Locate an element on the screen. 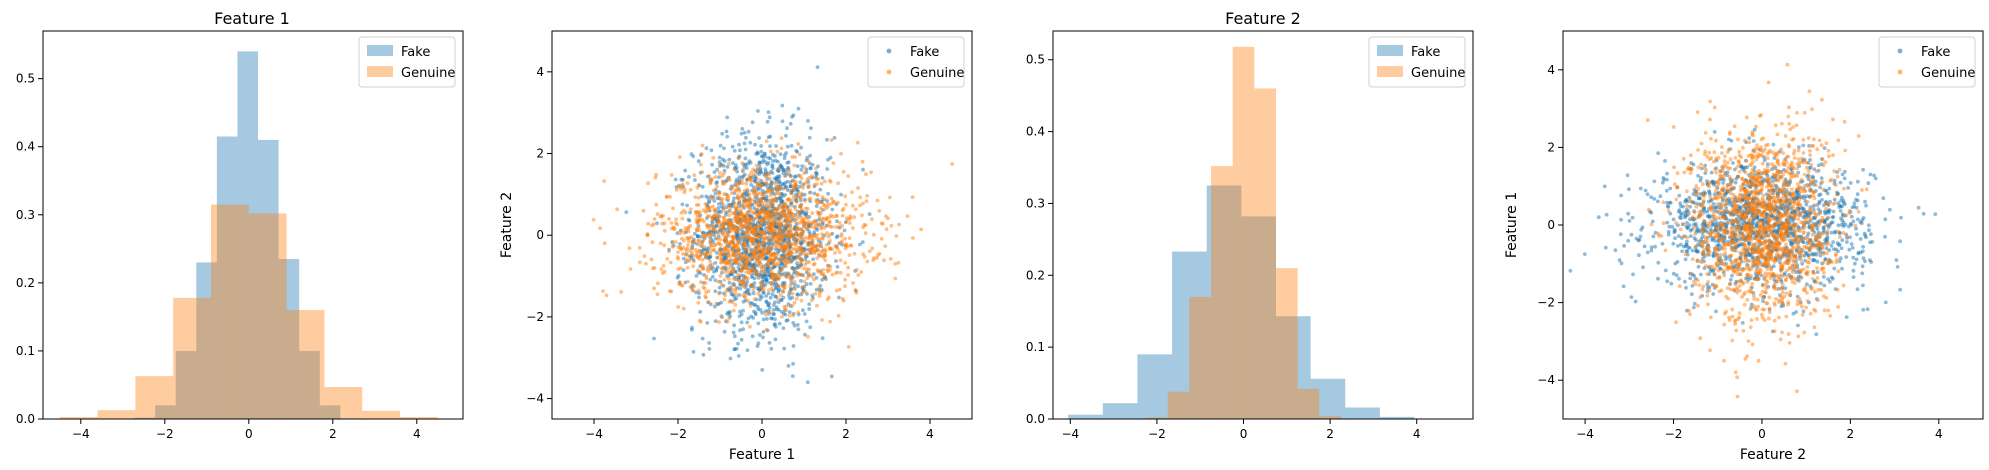 The width and height of the screenshot is (1989, 470). y-tick-label: 4 is located at coordinates (540, 72).